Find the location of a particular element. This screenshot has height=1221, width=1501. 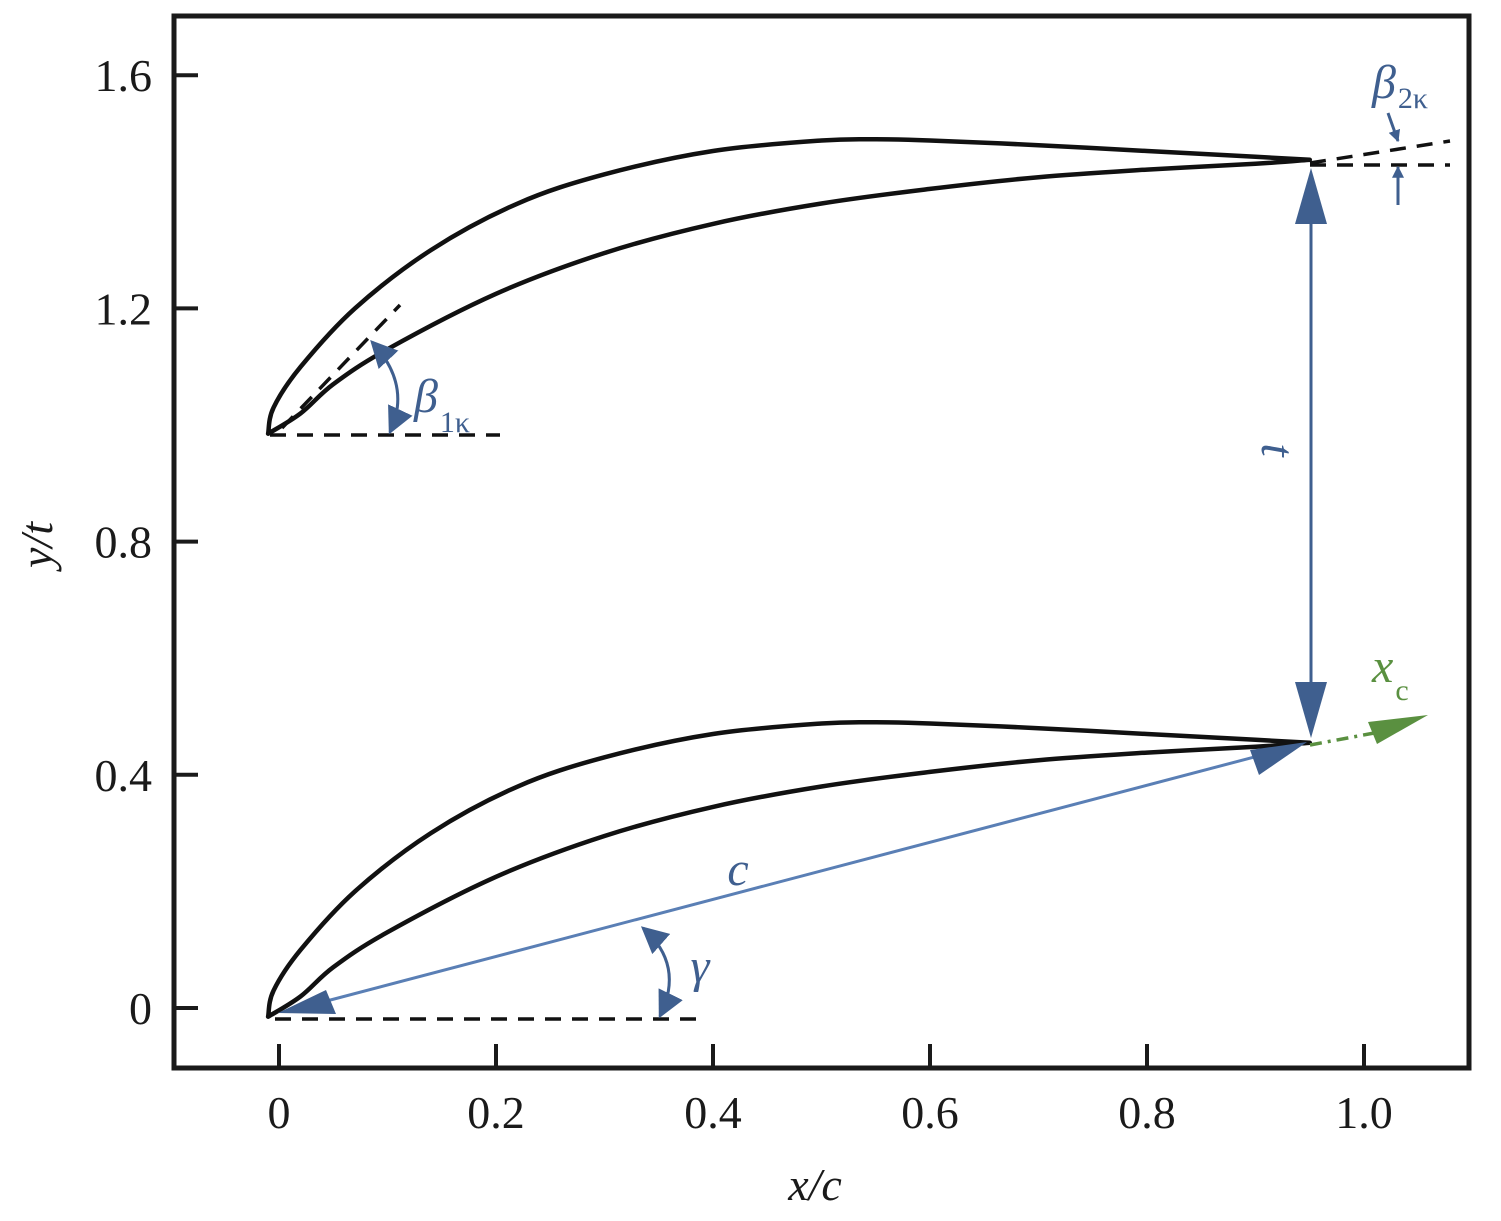

x-axis-title: x/c is located at coordinates (814, 1184).